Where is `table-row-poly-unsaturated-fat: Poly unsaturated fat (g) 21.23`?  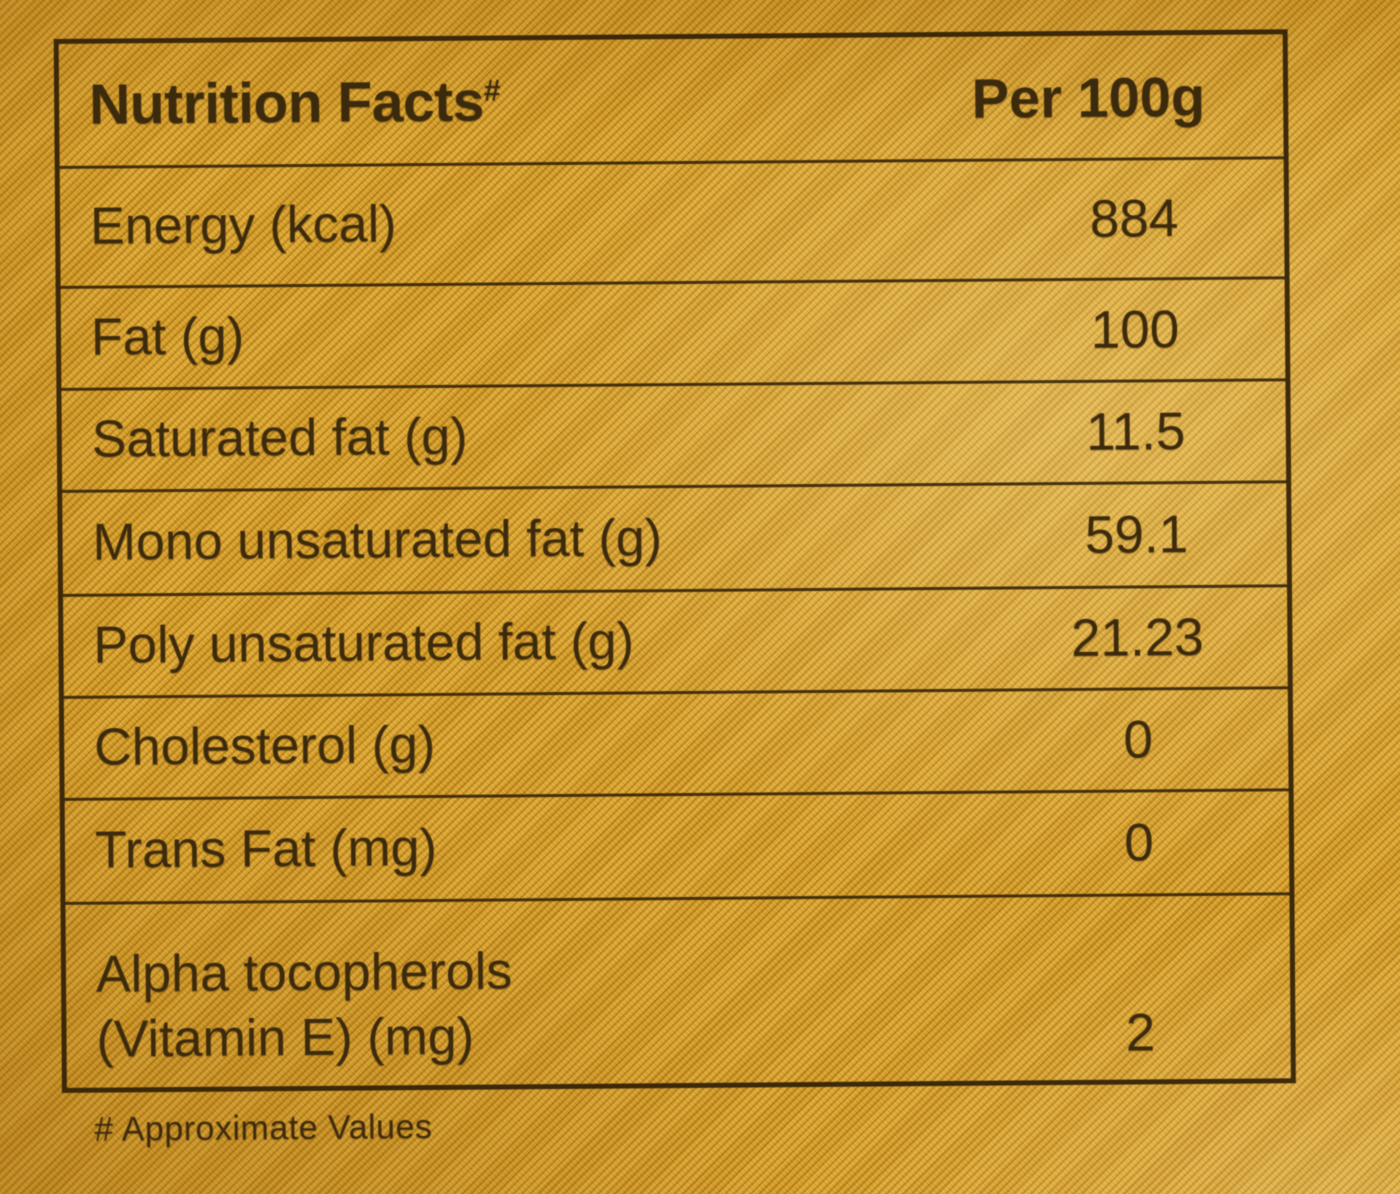
table-row-poly-unsaturated-fat: Poly unsaturated fat (g) 21.23 is located at coordinates (675, 640).